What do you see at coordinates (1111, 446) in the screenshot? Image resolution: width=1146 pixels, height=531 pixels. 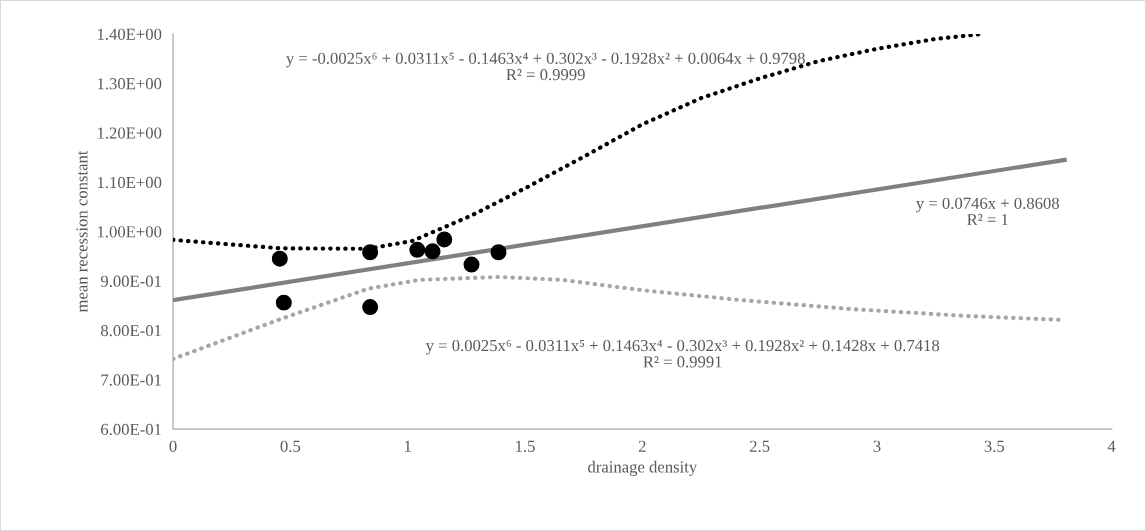 I see `x-tick-label: 4` at bounding box center [1111, 446].